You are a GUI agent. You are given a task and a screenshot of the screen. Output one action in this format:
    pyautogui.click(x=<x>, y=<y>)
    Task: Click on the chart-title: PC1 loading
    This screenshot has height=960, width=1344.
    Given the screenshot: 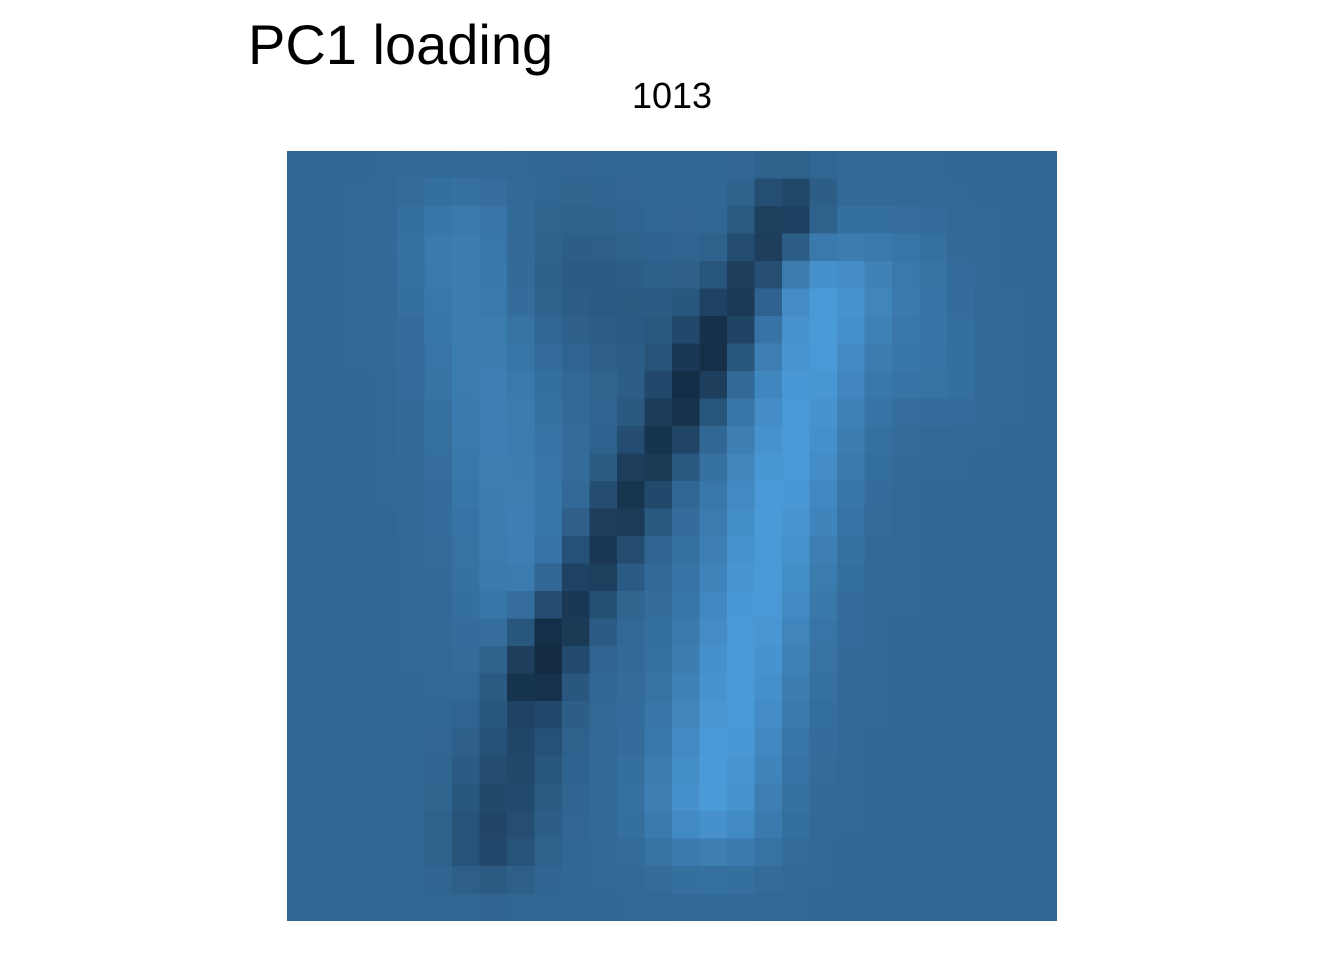 What is the action you would take?
    pyautogui.click(x=401, y=44)
    